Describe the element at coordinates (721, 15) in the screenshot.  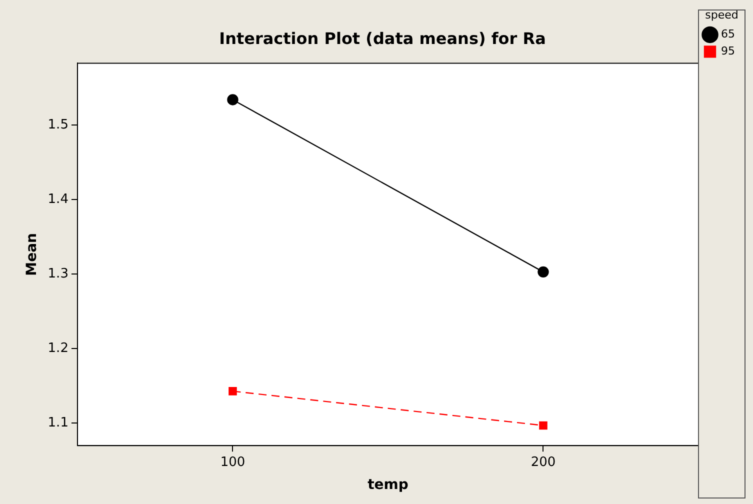
I see `legend-title: speed` at that location.